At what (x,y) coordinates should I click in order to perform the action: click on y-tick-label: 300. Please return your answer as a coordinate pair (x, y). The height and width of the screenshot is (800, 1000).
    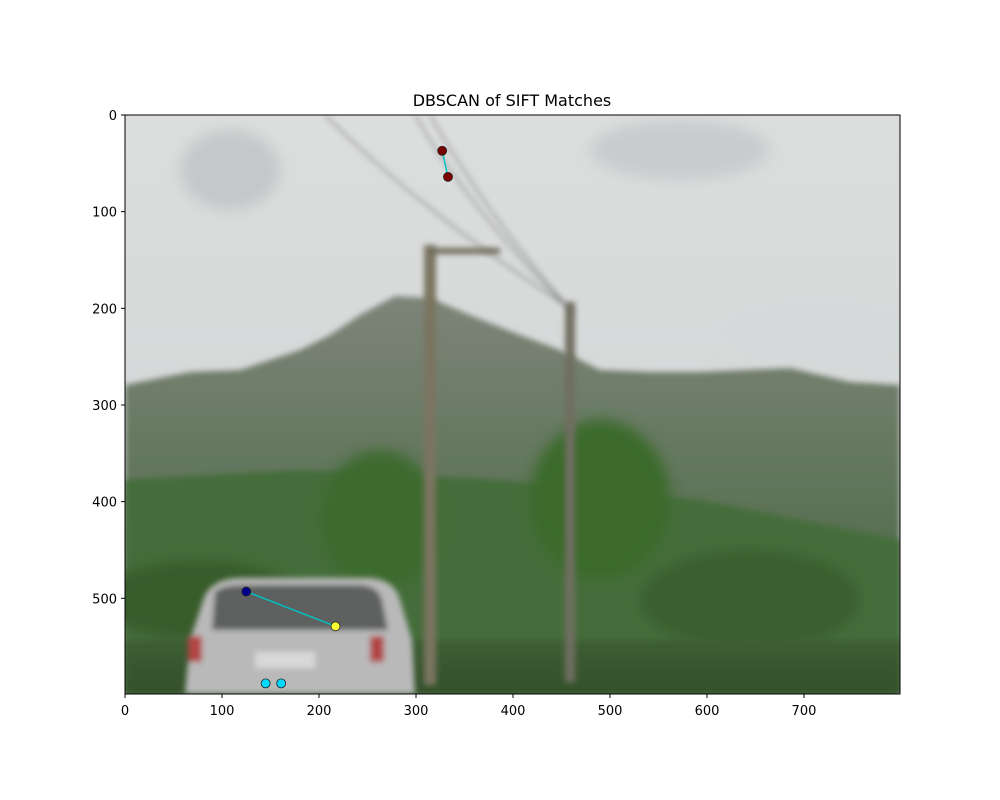
    Looking at the image, I should click on (104, 406).